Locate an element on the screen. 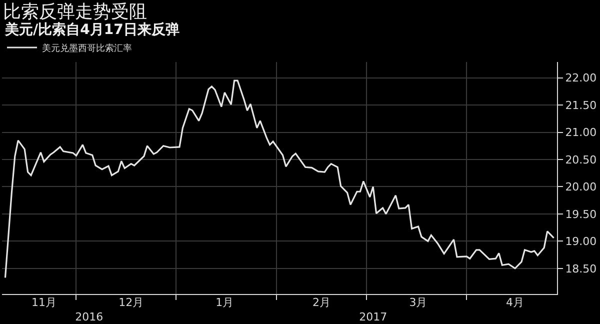  x-tick-label: 11月 is located at coordinates (43, 302).